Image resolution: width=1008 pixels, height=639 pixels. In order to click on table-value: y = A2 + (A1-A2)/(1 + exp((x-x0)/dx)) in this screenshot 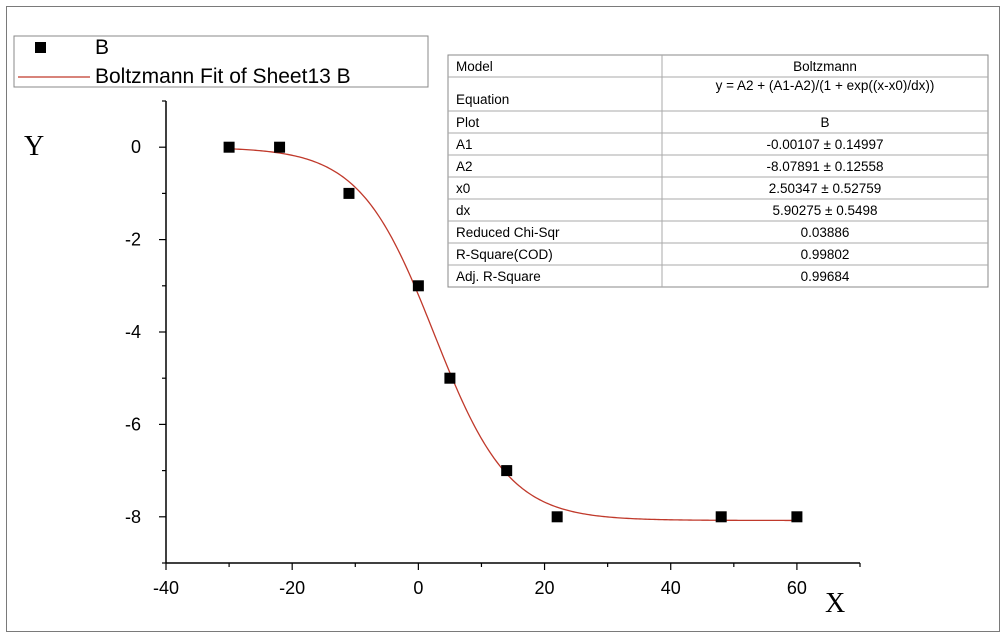, I will do `click(825, 85)`.